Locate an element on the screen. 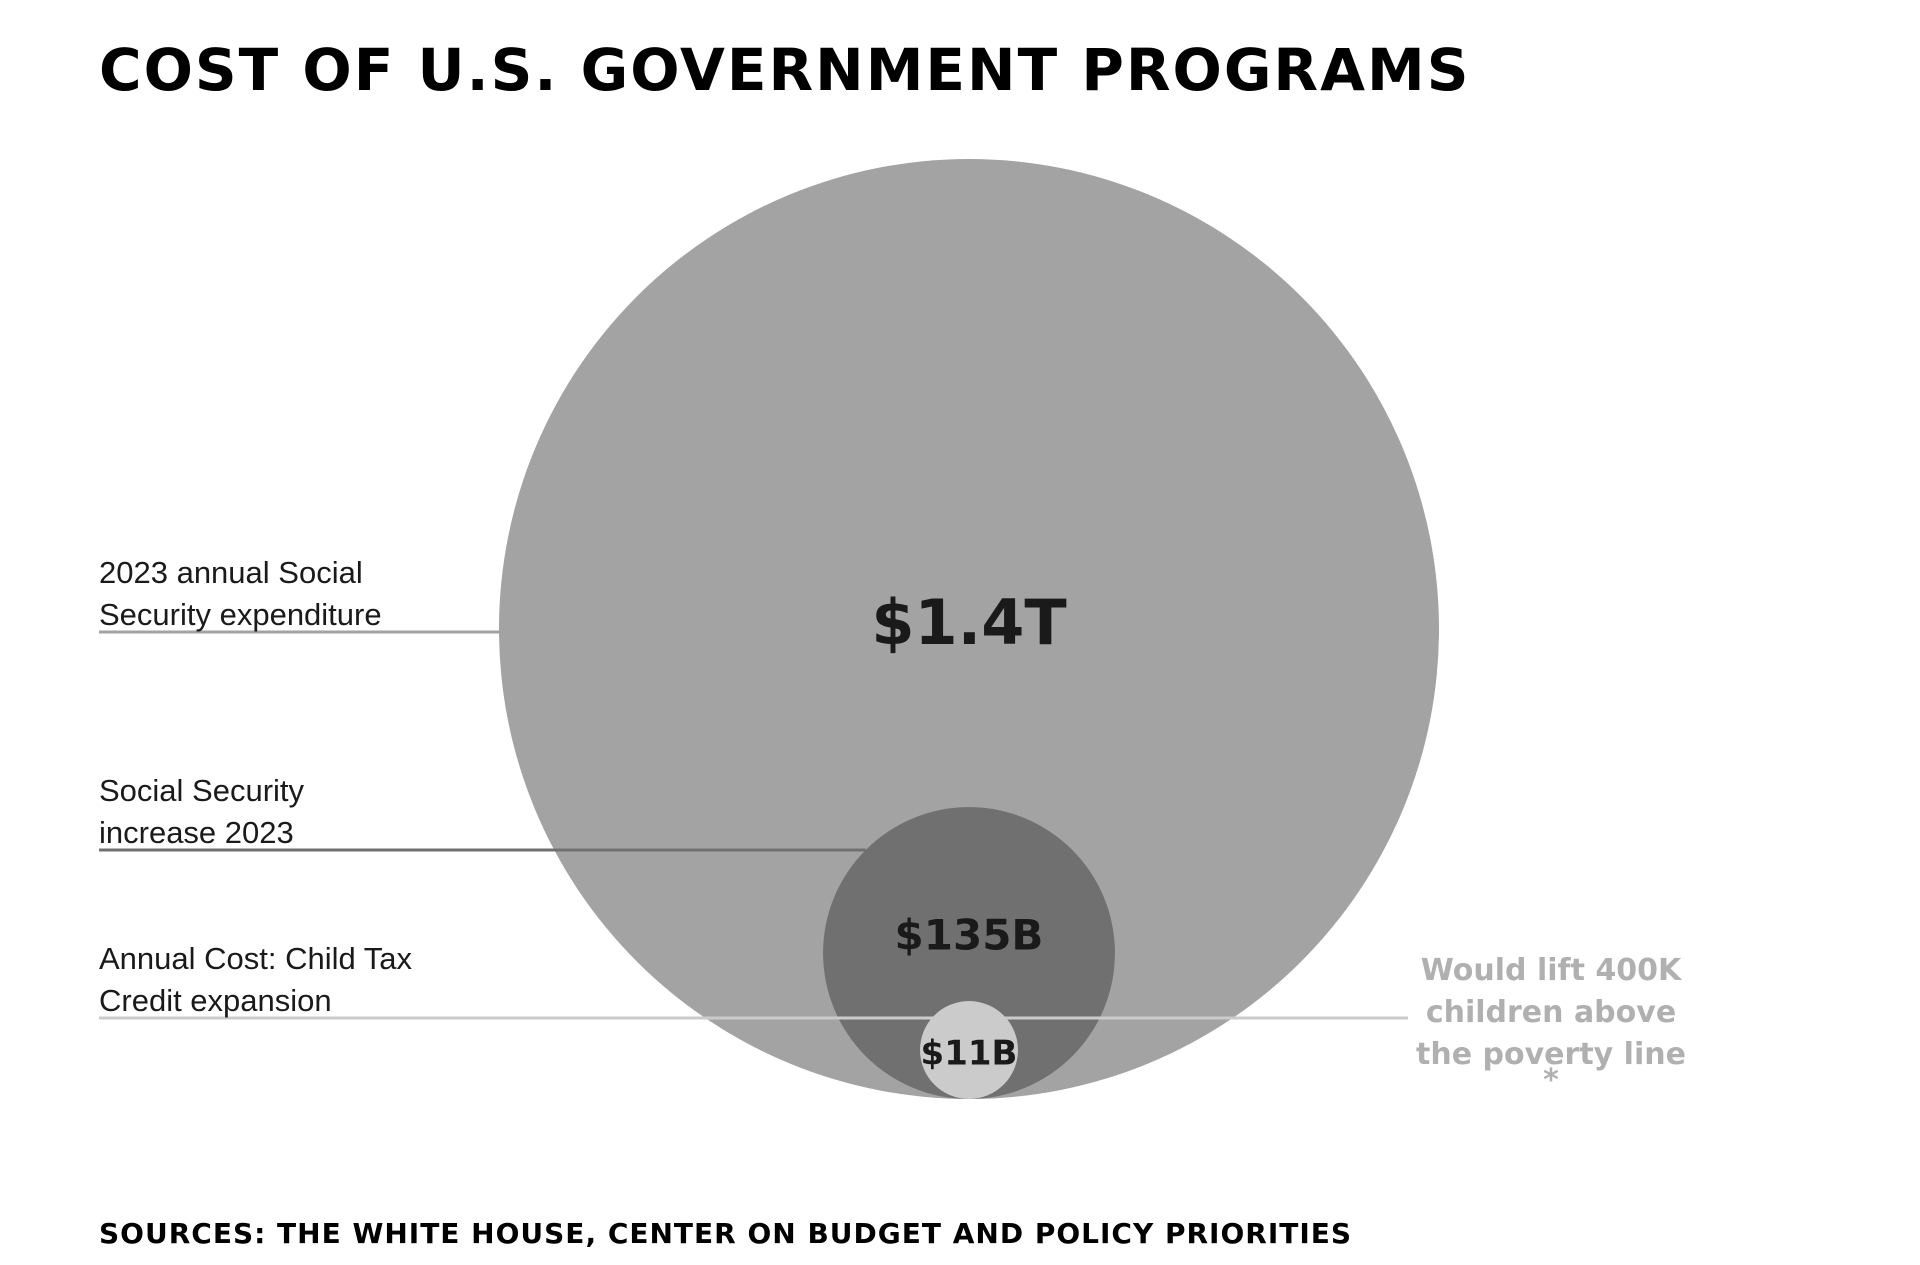 This screenshot has height=1265, width=1920. value-labels-layer: $1.4T $135B $11B is located at coordinates (968, 829).